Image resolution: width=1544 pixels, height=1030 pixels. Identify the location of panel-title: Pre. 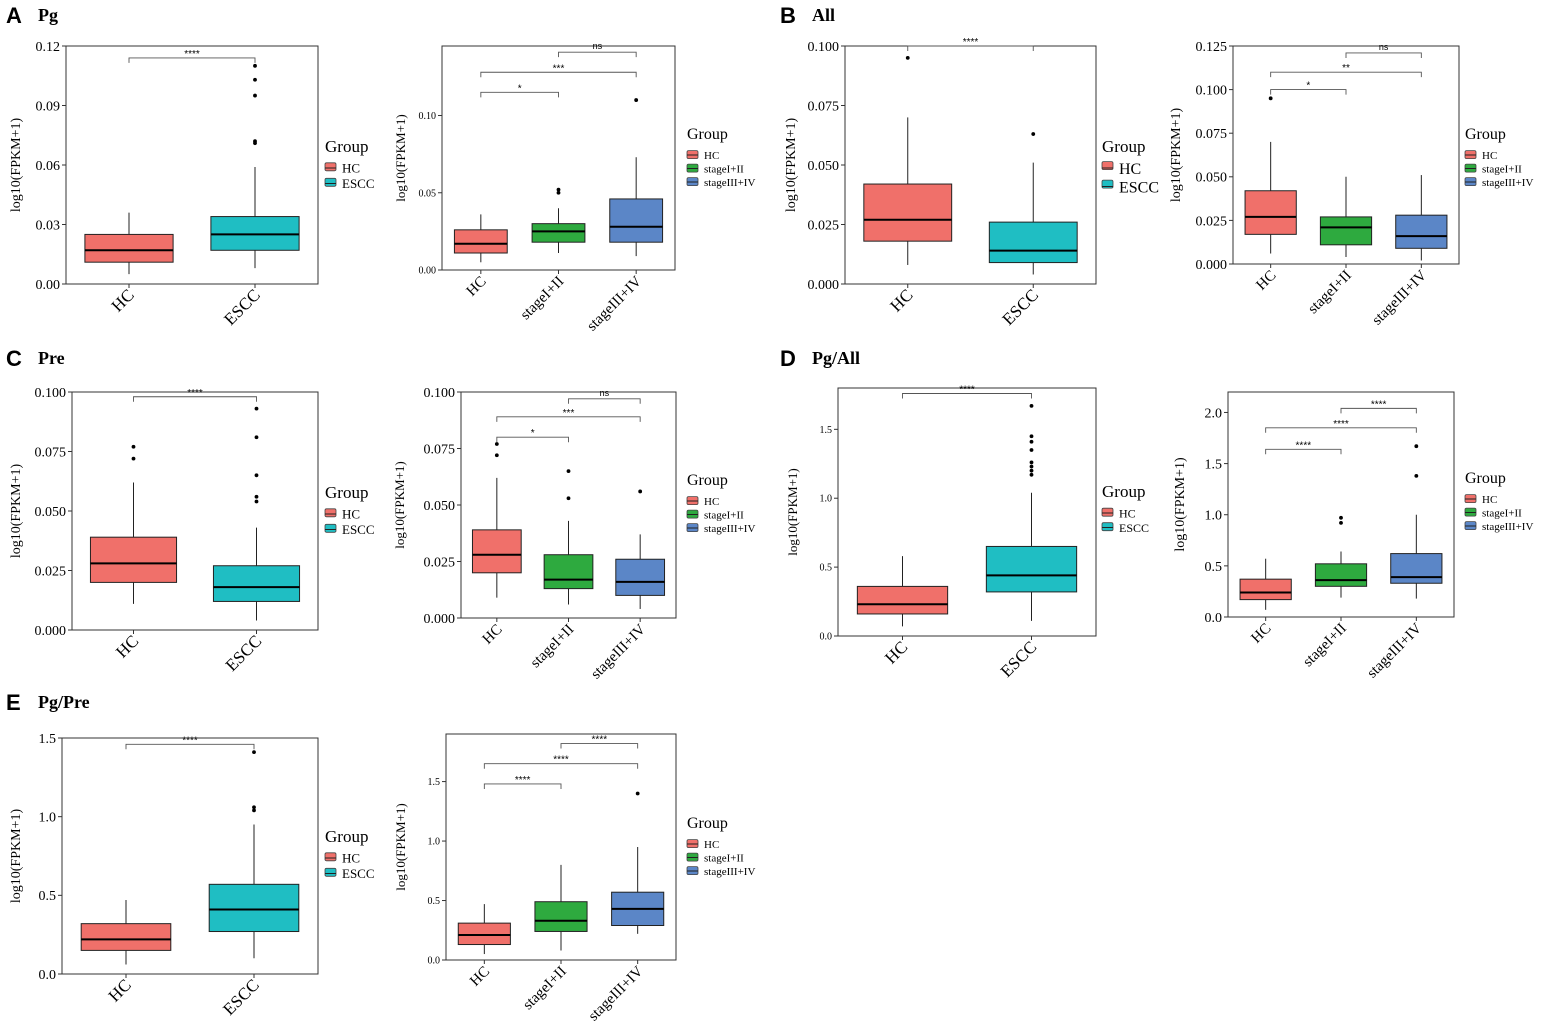
(51, 358).